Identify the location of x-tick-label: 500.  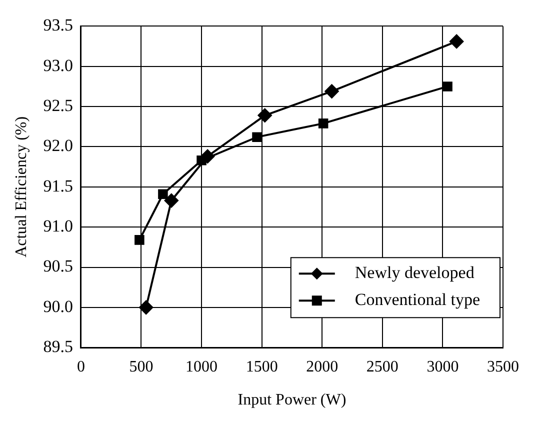
(141, 367).